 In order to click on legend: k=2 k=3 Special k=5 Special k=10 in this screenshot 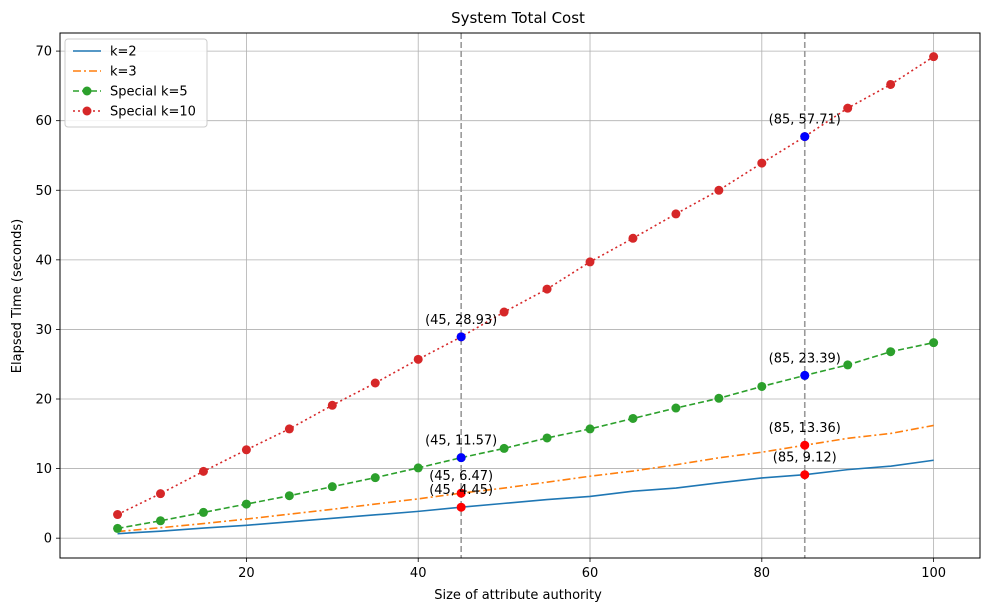, I will do `click(136, 83)`.